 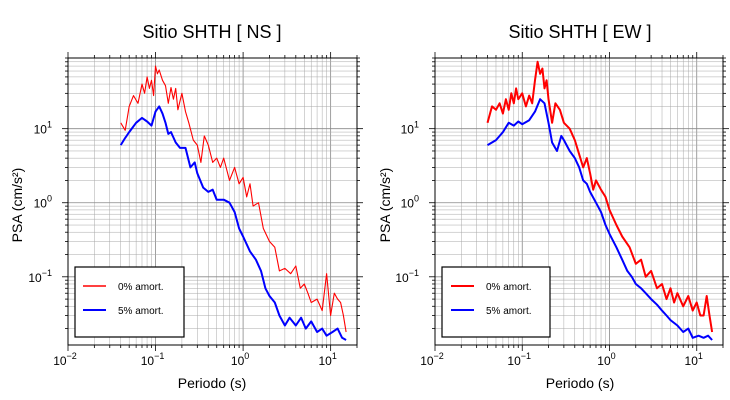 What do you see at coordinates (579, 32) in the screenshot?
I see `chart-title: Sitio SHTH [ EW ]` at bounding box center [579, 32].